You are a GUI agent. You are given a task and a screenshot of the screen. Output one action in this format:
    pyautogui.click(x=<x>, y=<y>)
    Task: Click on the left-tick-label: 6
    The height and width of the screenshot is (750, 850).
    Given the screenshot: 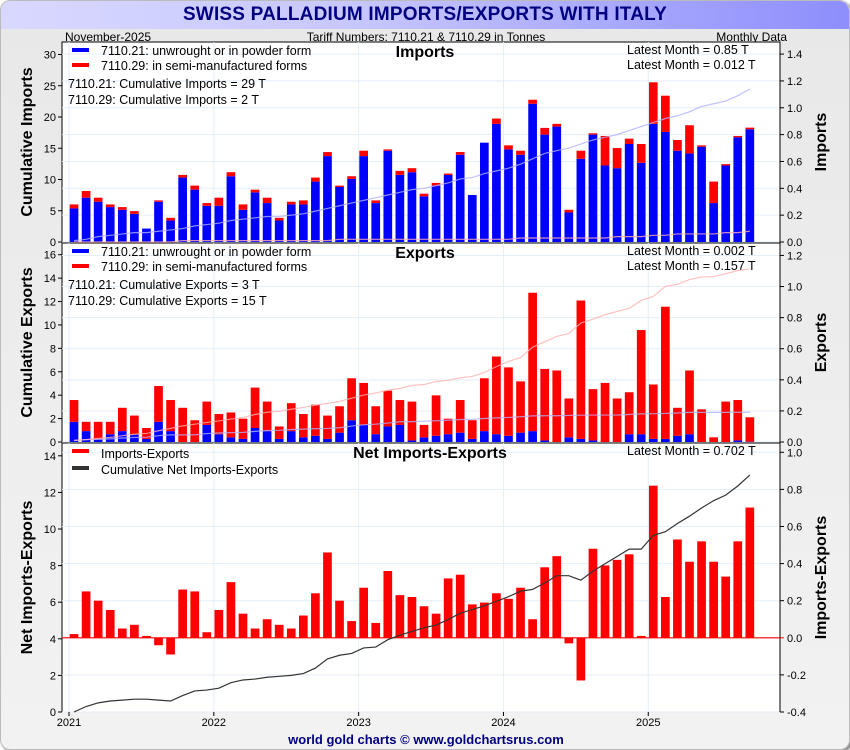 What is the action you would take?
    pyautogui.click(x=53, y=603)
    